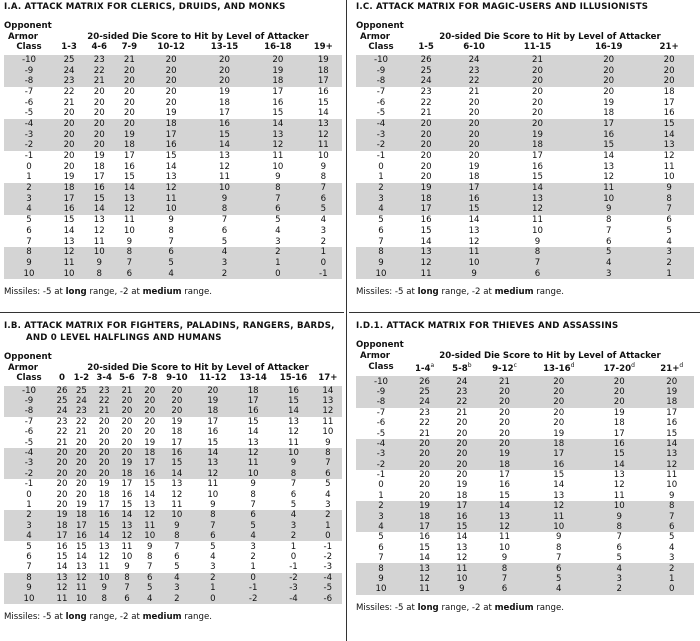  What do you see at coordinates (608, 48) in the screenshot?
I see `column-header: 16-19` at bounding box center [608, 48].